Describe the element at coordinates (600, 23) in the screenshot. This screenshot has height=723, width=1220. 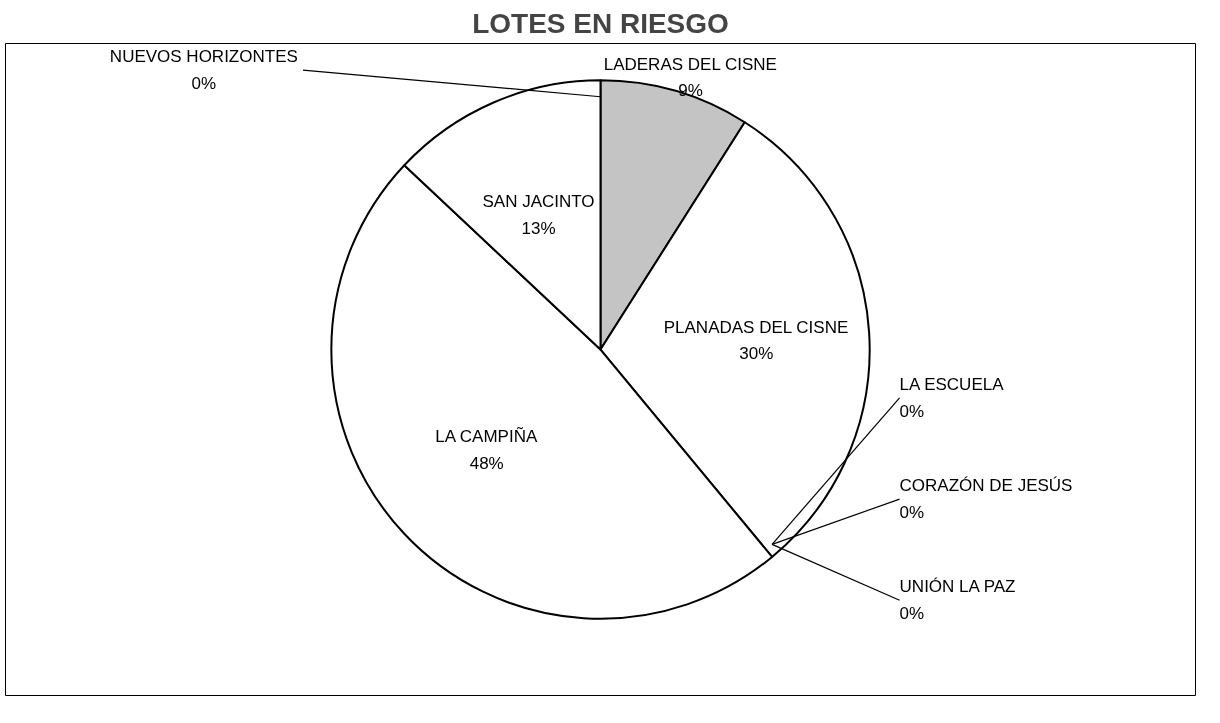
I see `chart-title: LOTES EN RIESGO` at that location.